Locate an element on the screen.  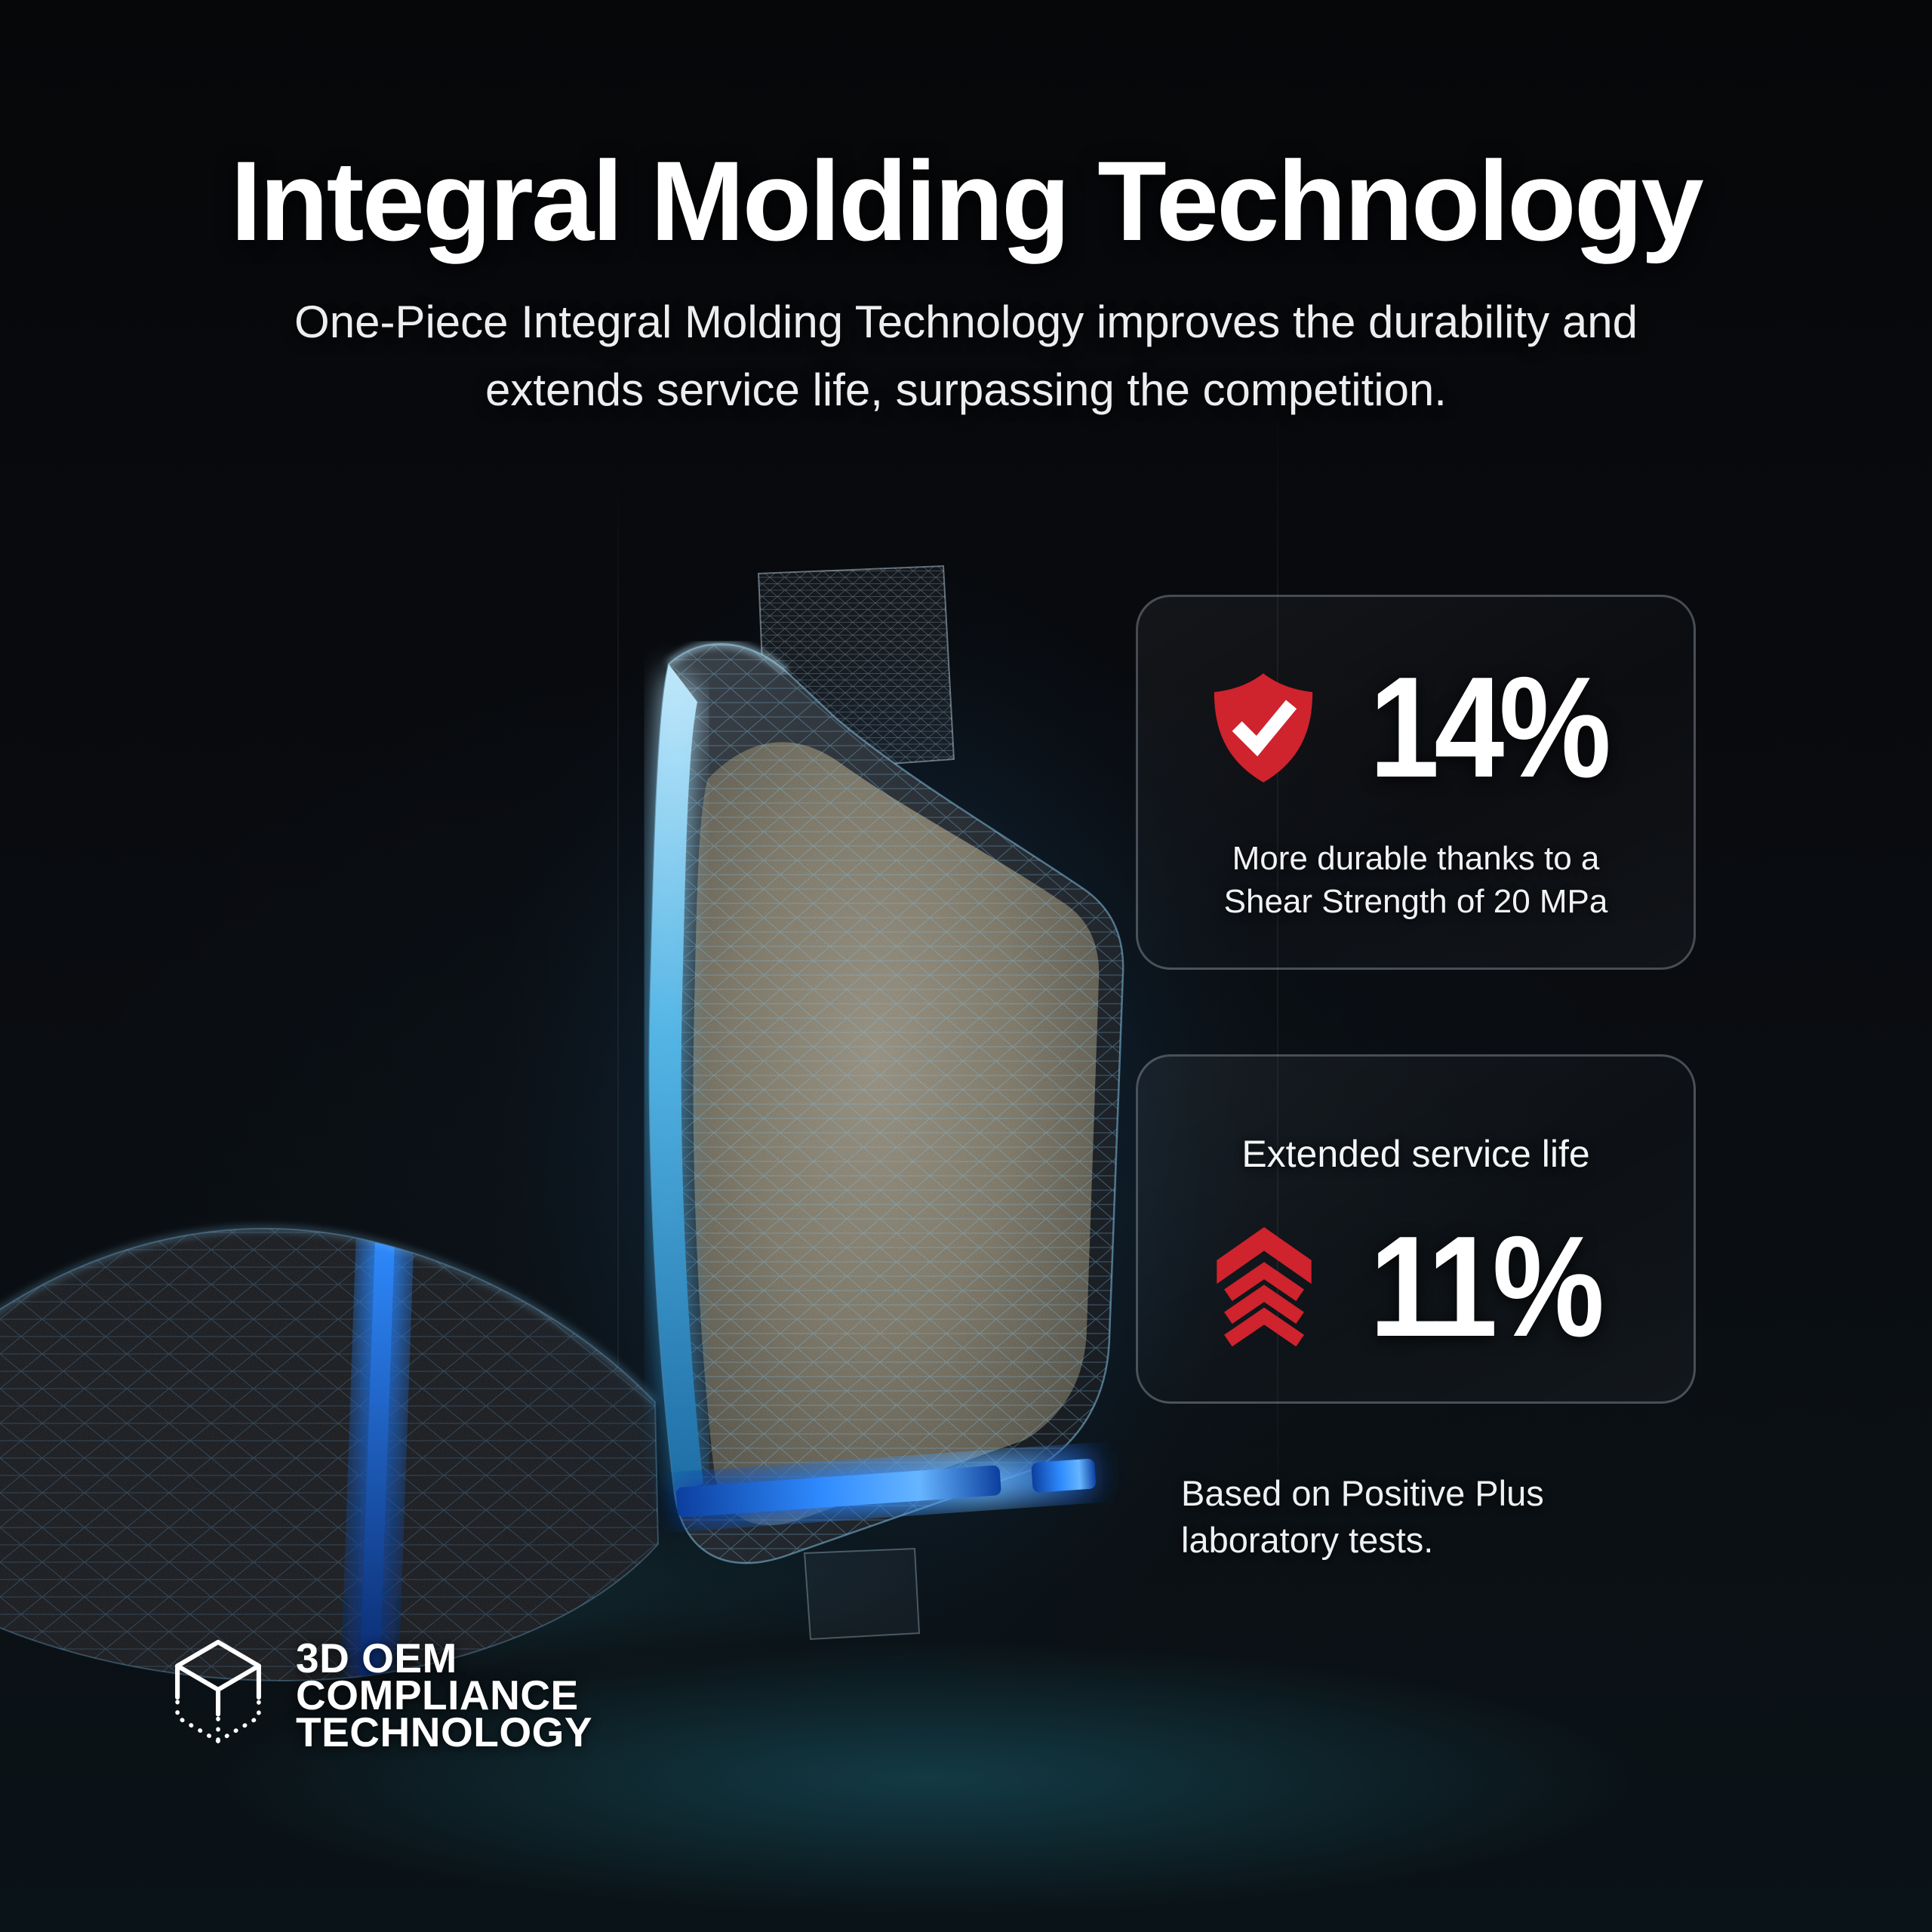
brand-logo-text: 3D OEM COMPLIANCE TECHNOLOGY is located at coordinates (444, 1694).